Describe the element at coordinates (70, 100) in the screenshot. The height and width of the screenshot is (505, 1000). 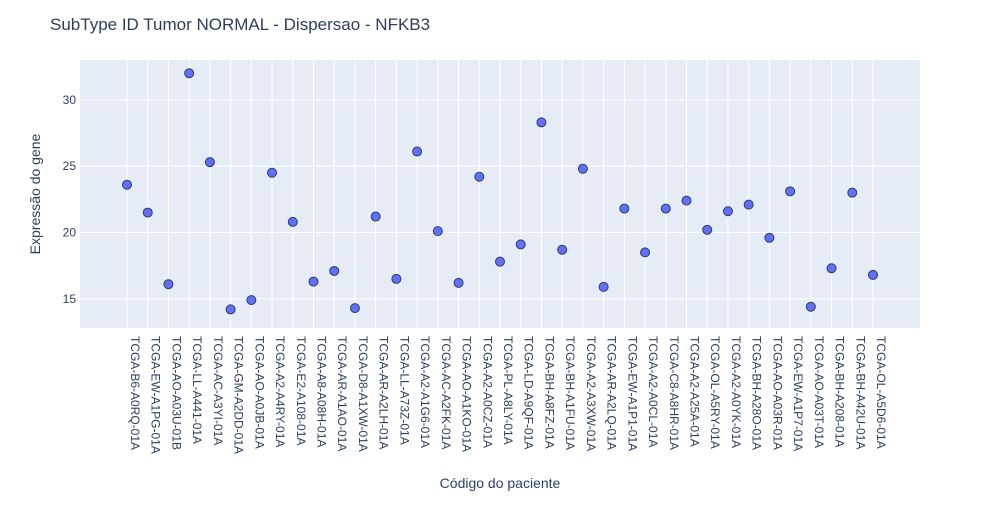
I see `y-tick-label: 30` at that location.